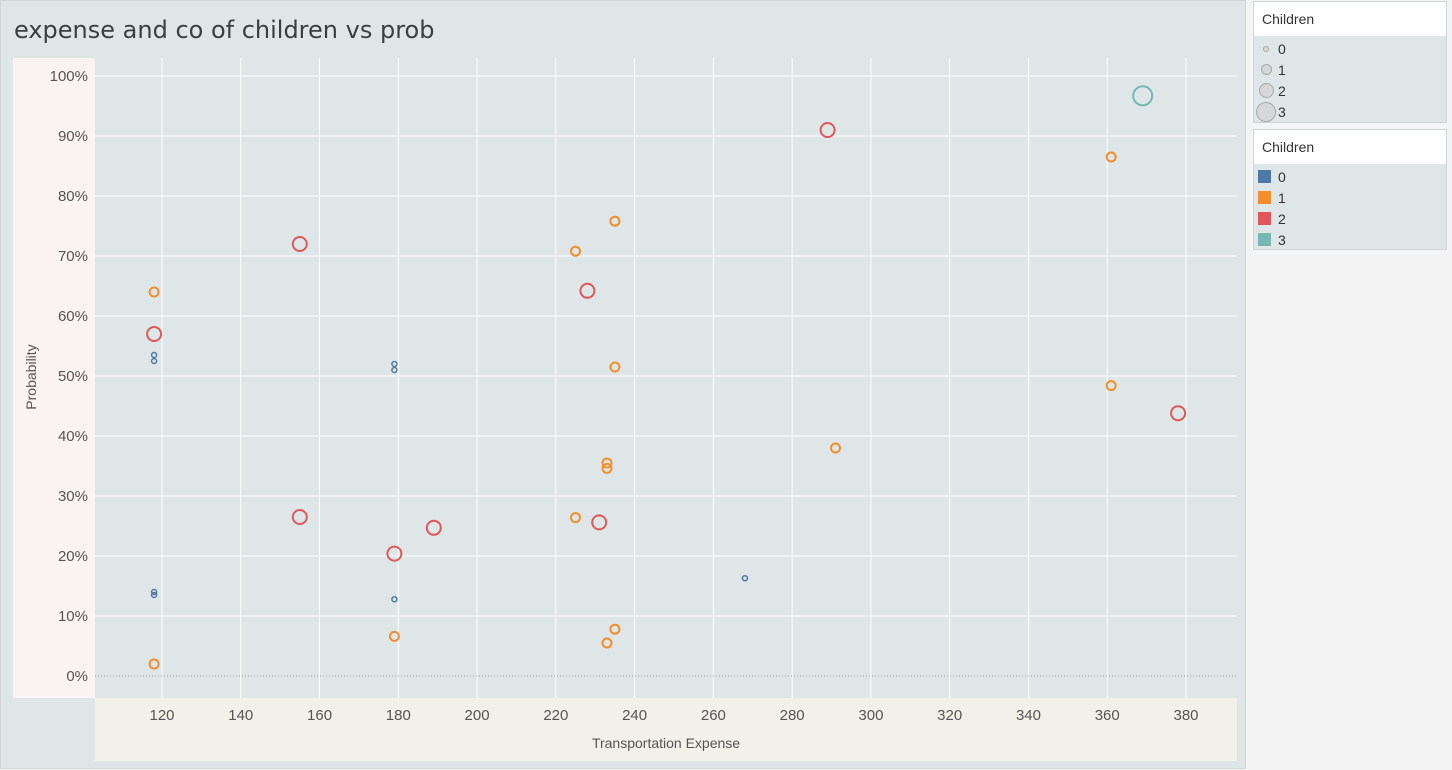  I want to click on color-legend-label: 1, so click(1282, 197).